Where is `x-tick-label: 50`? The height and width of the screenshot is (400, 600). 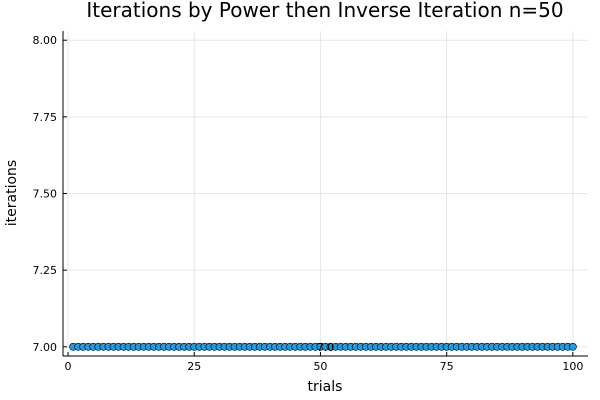 x-tick-label: 50 is located at coordinates (320, 366).